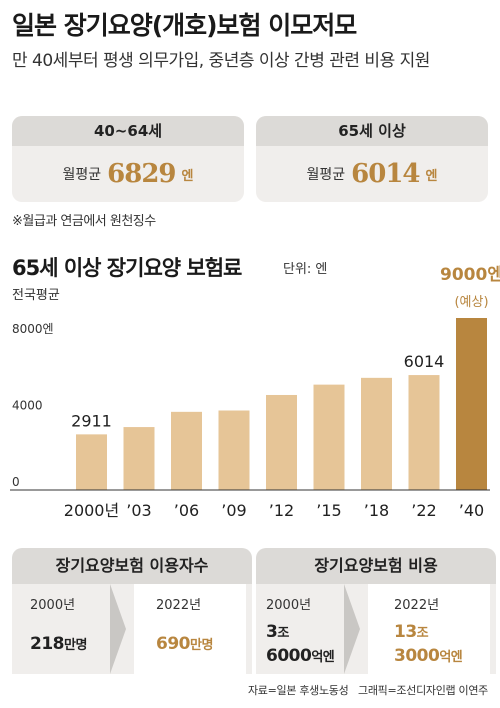 This screenshot has height=708, width=500. I want to click on page-title: 일본 장기요양(개호)보험 이모저모, so click(184, 25).